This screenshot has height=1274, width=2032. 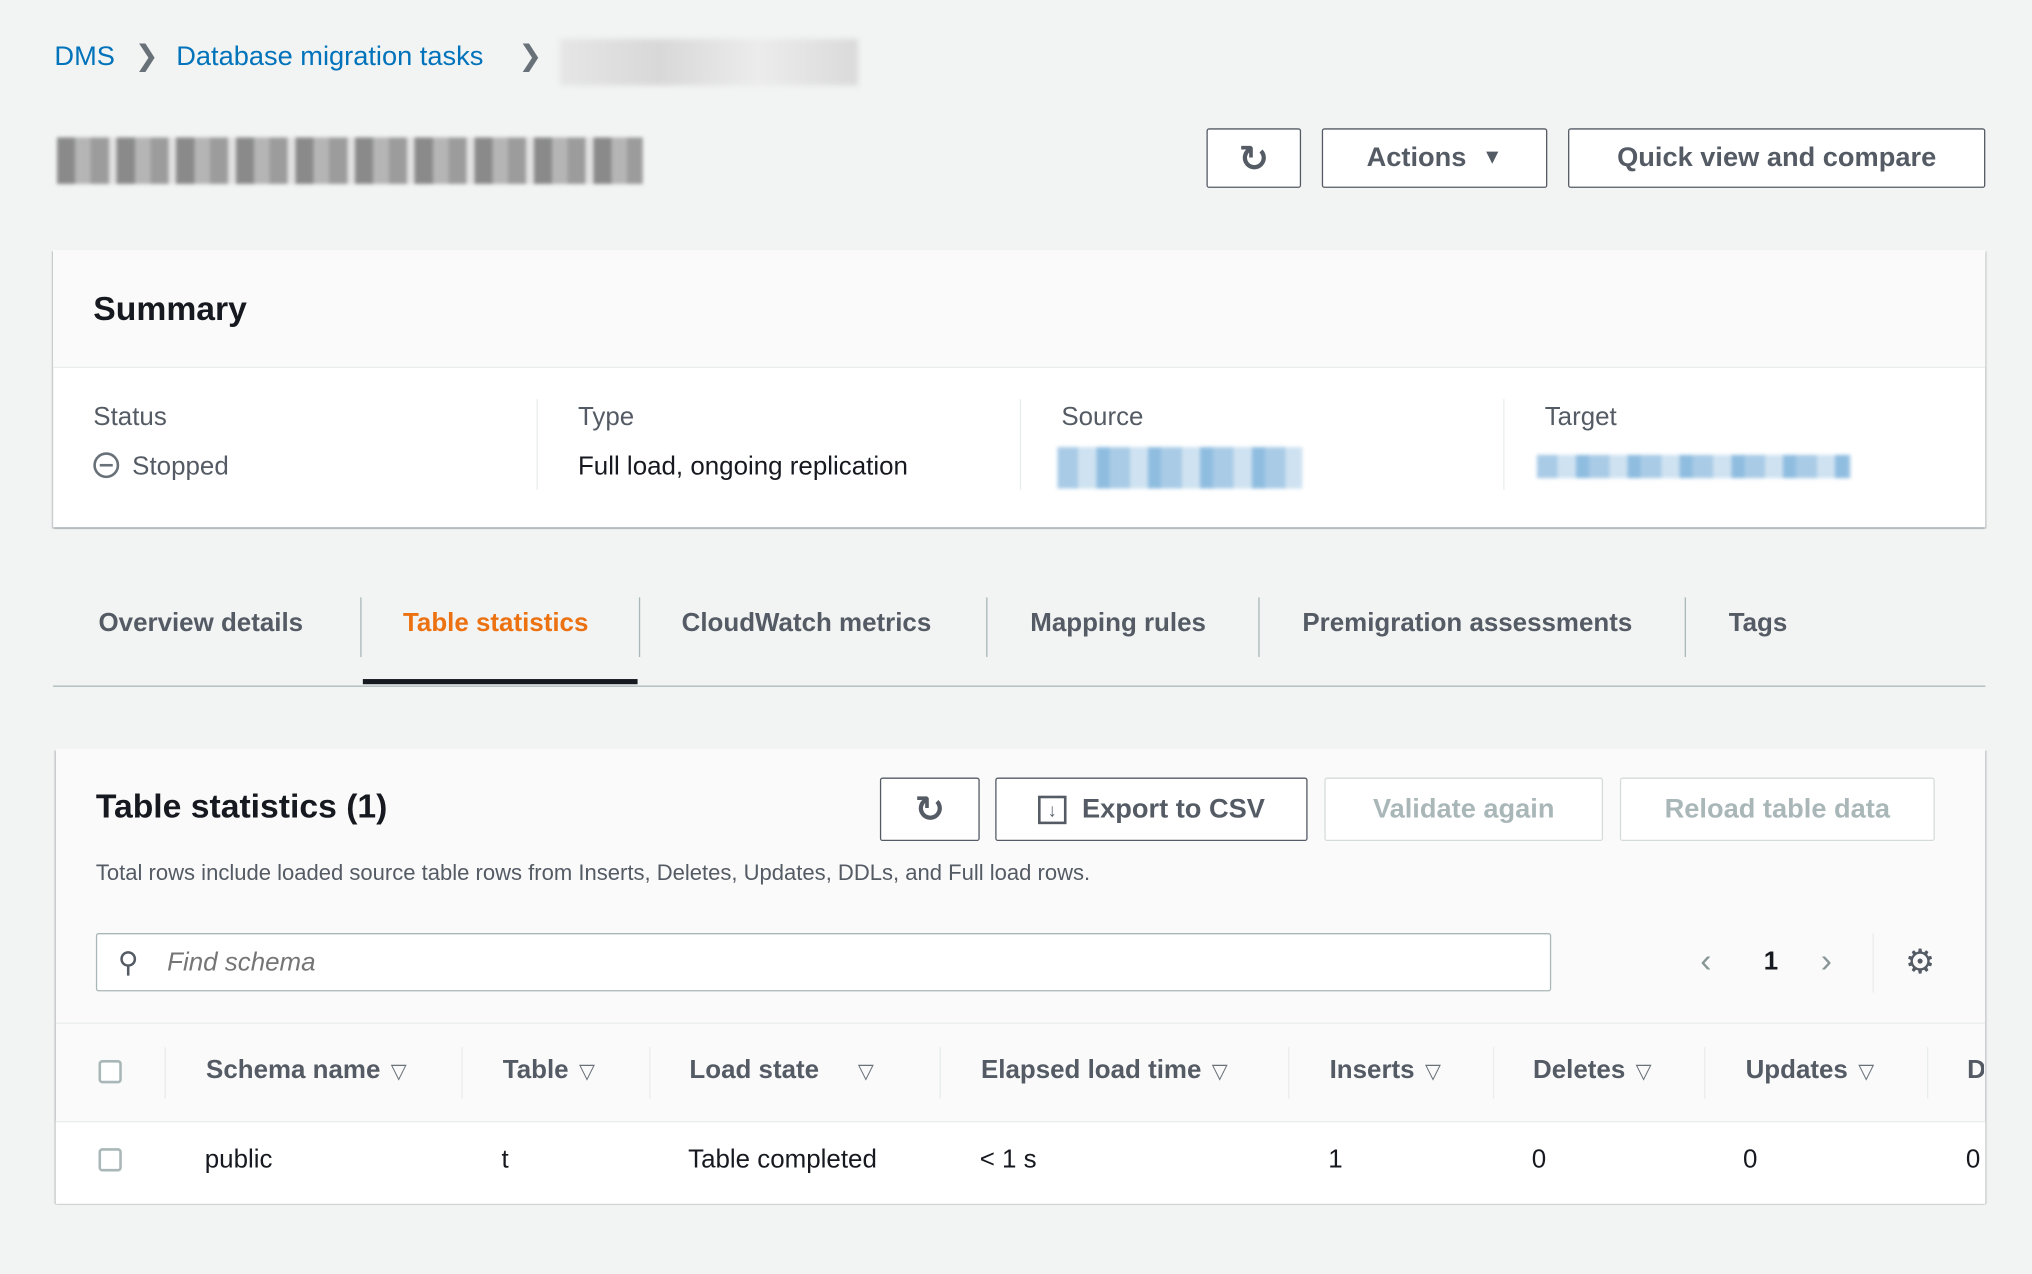 I want to click on cell-table: t, so click(x=505, y=1160).